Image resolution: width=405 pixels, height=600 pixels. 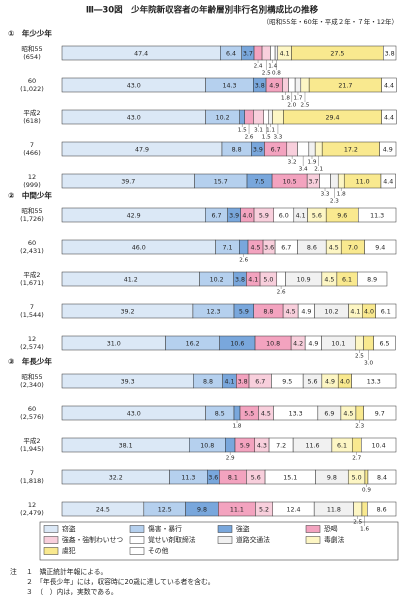 I want to click on value-label: 8.8, so click(x=237, y=150).